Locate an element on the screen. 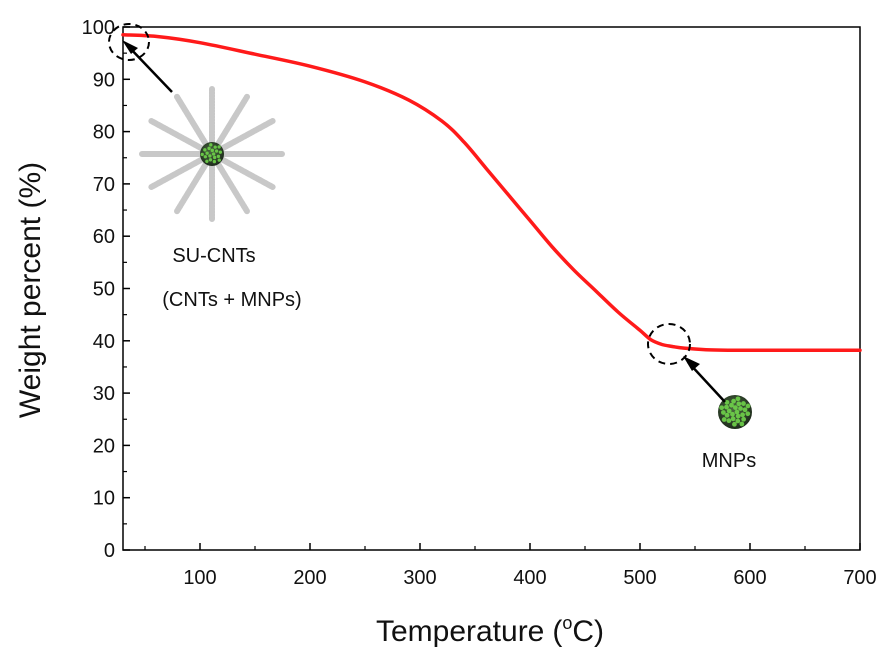  y-tick-label: 10 is located at coordinates (104, 499).